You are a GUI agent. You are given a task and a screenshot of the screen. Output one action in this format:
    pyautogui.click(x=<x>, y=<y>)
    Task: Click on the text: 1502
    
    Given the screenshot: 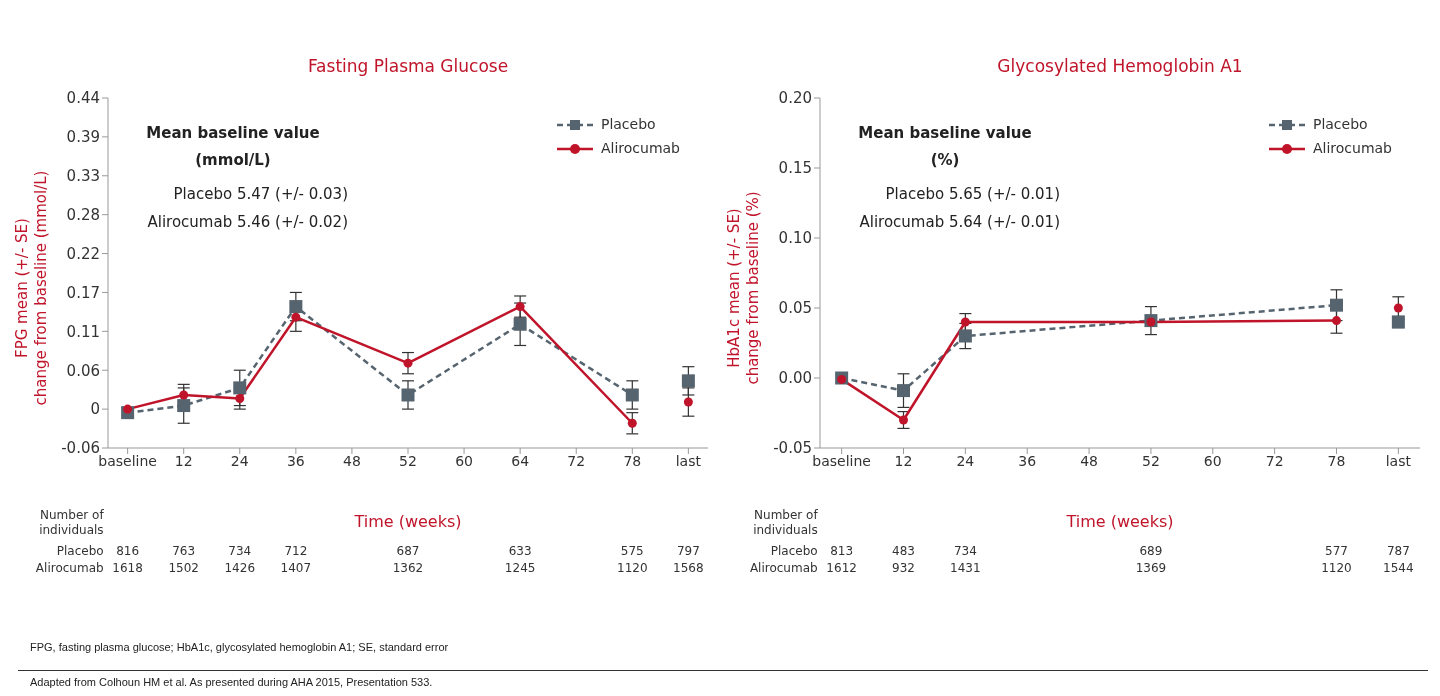 What is the action you would take?
    pyautogui.click(x=183, y=568)
    